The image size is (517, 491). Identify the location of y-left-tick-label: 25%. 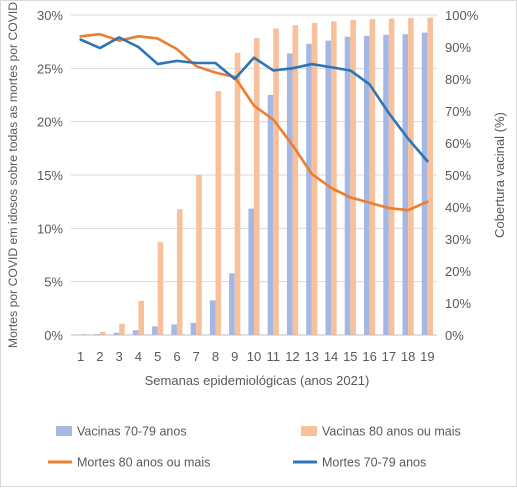
(50, 68).